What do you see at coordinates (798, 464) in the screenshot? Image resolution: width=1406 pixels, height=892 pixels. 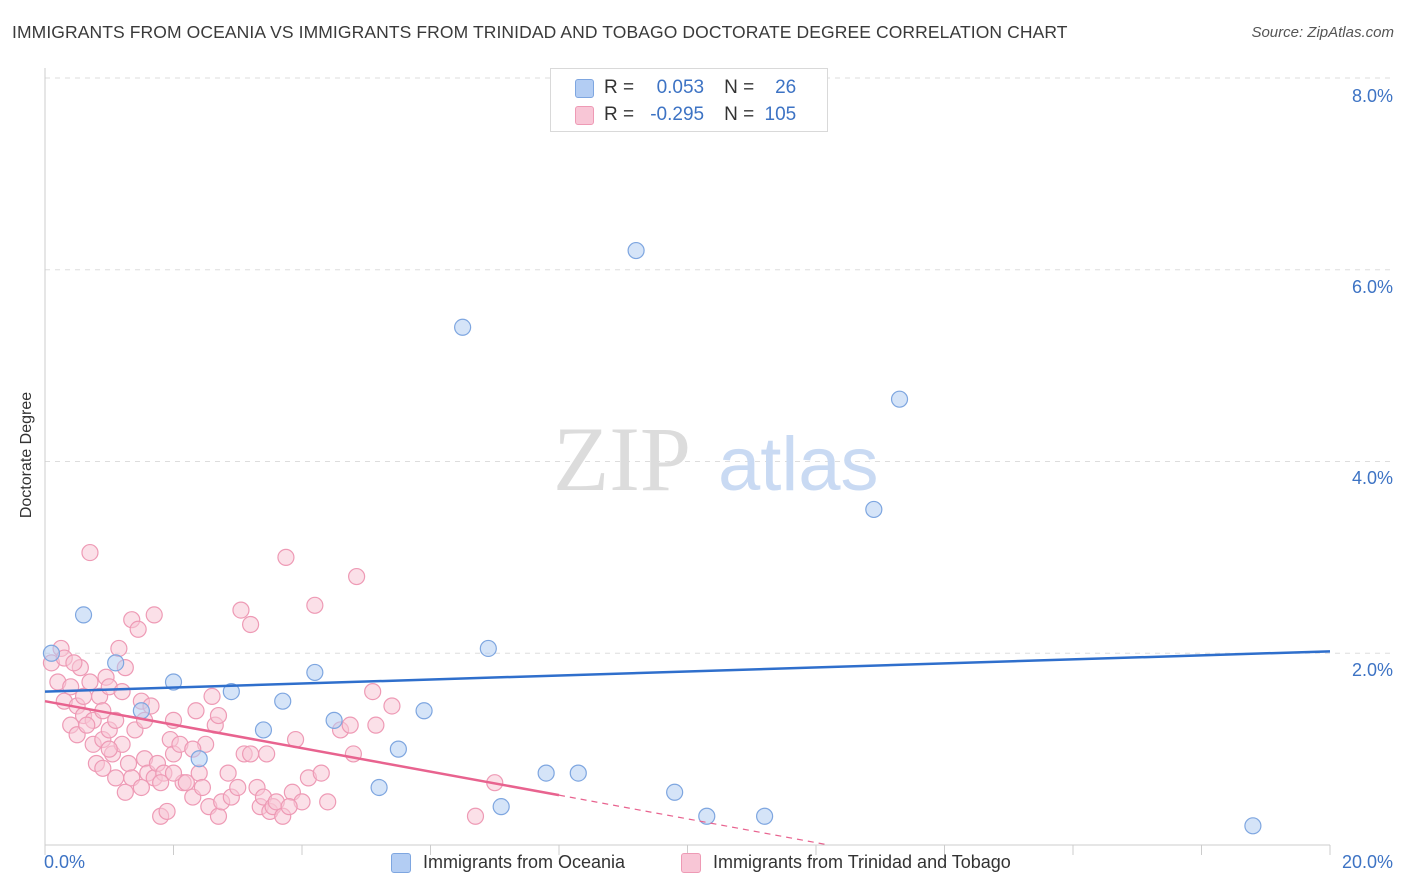 I see `watermark-atlas: atlas` at bounding box center [798, 464].